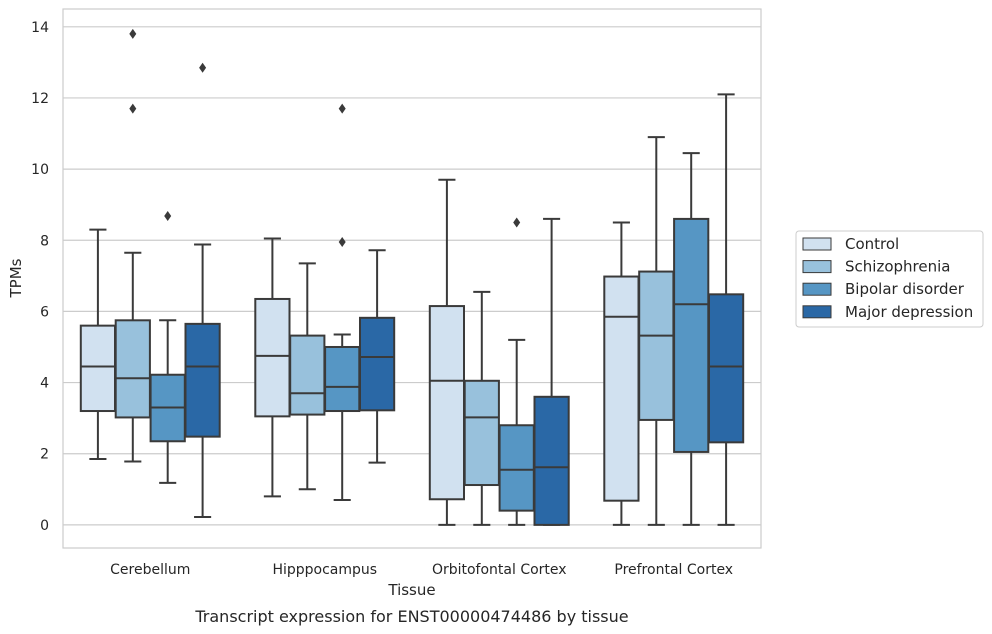 This screenshot has width=992, height=634. Describe the element at coordinates (40, 277) in the screenshot. I see `y-tick-labels: 0 2 4 6 8 10 12 14` at that location.